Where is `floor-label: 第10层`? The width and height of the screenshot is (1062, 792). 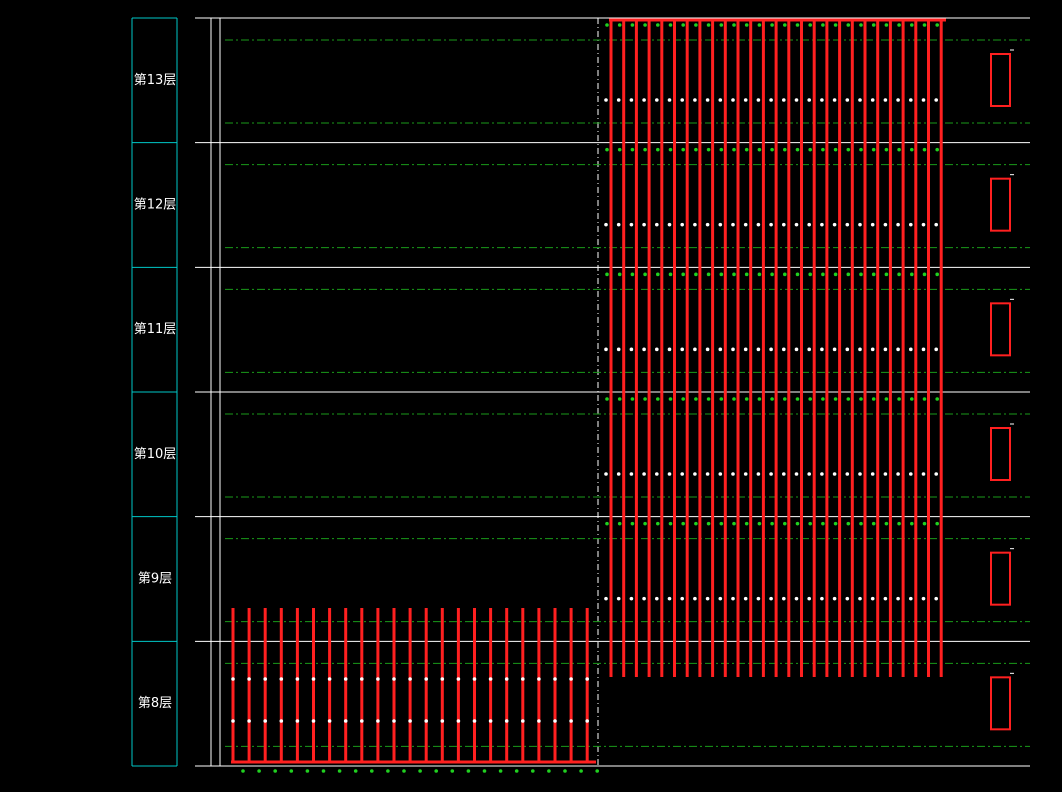
floor-label: 第10层 is located at coordinates (155, 454).